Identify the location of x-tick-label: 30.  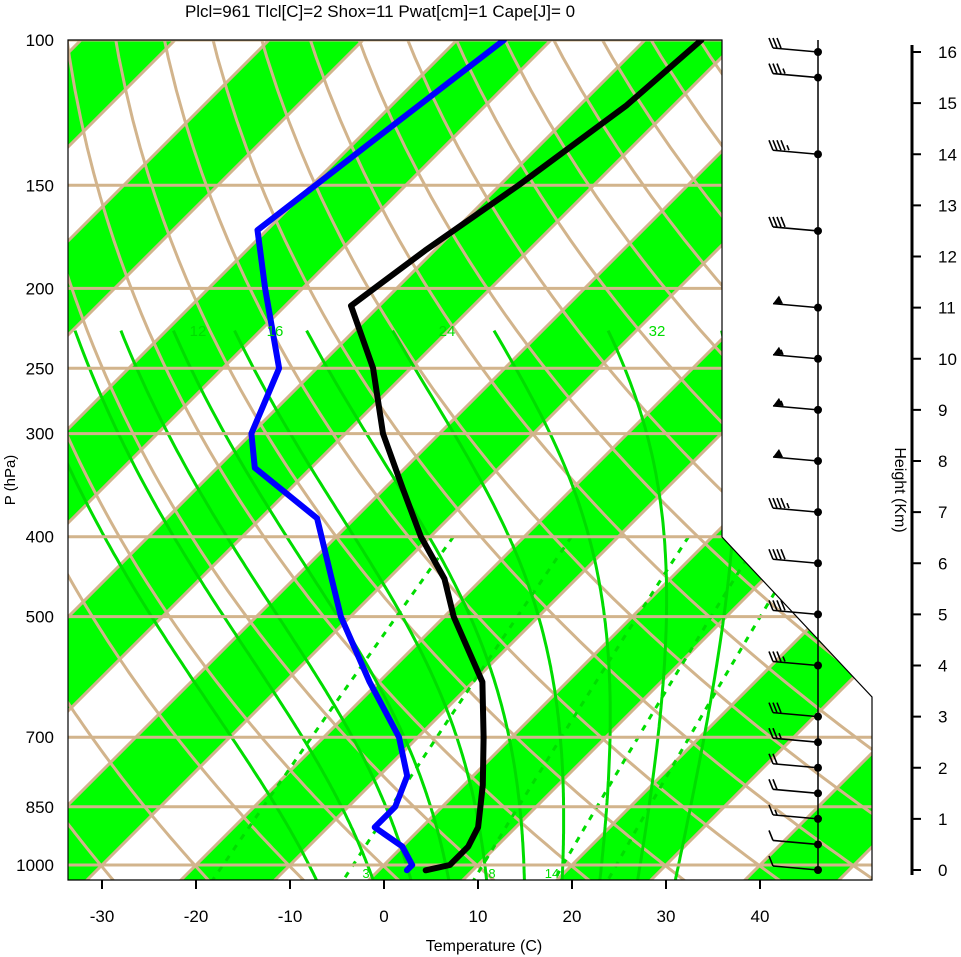
(666, 916).